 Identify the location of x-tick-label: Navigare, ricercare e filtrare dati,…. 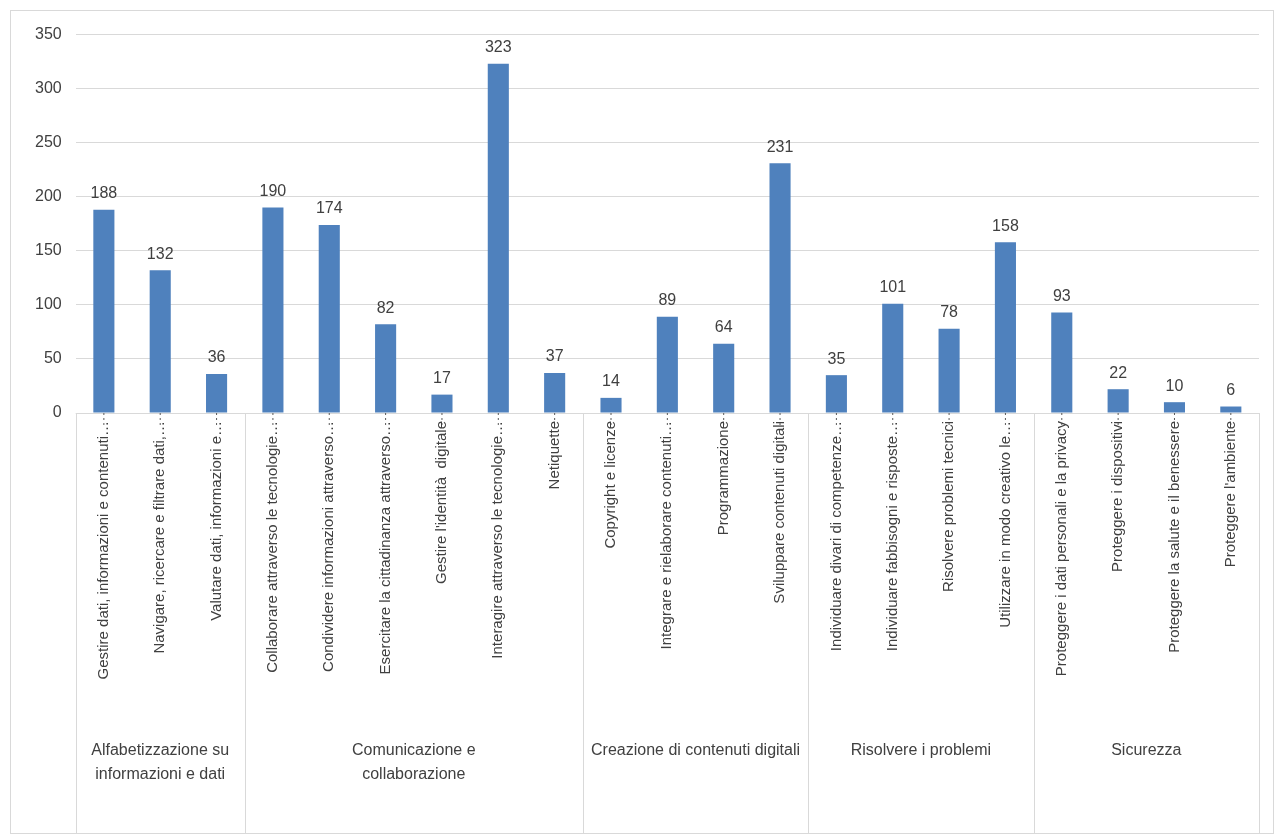
(159, 537).